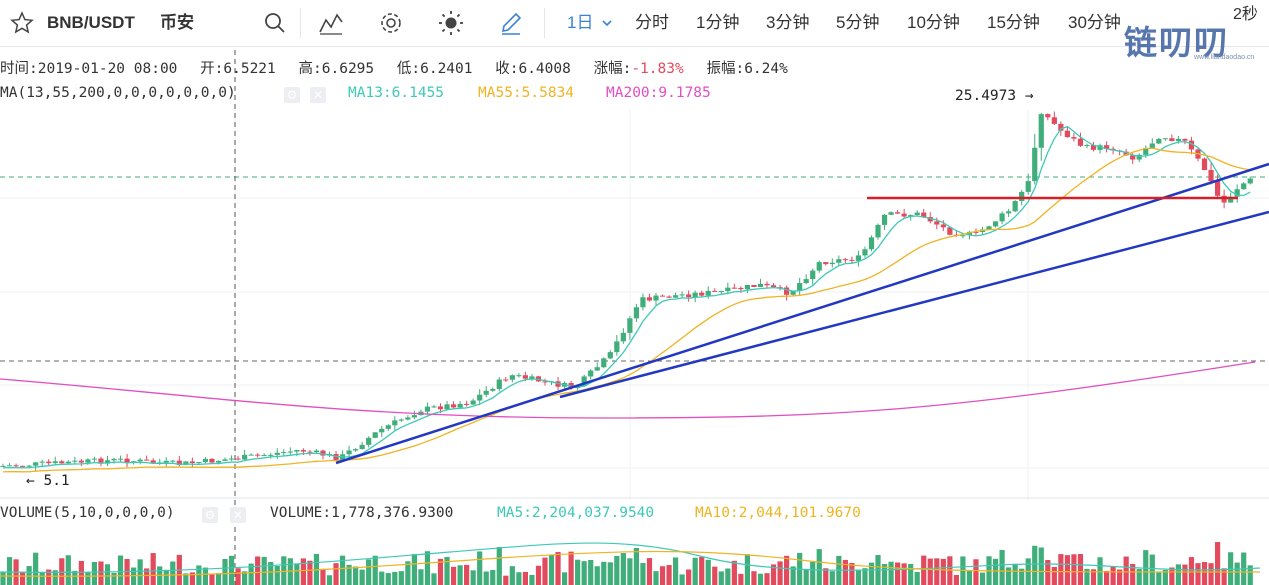 The height and width of the screenshot is (585, 1269). I want to click on interval-option: 2秒, so click(1245, 14).